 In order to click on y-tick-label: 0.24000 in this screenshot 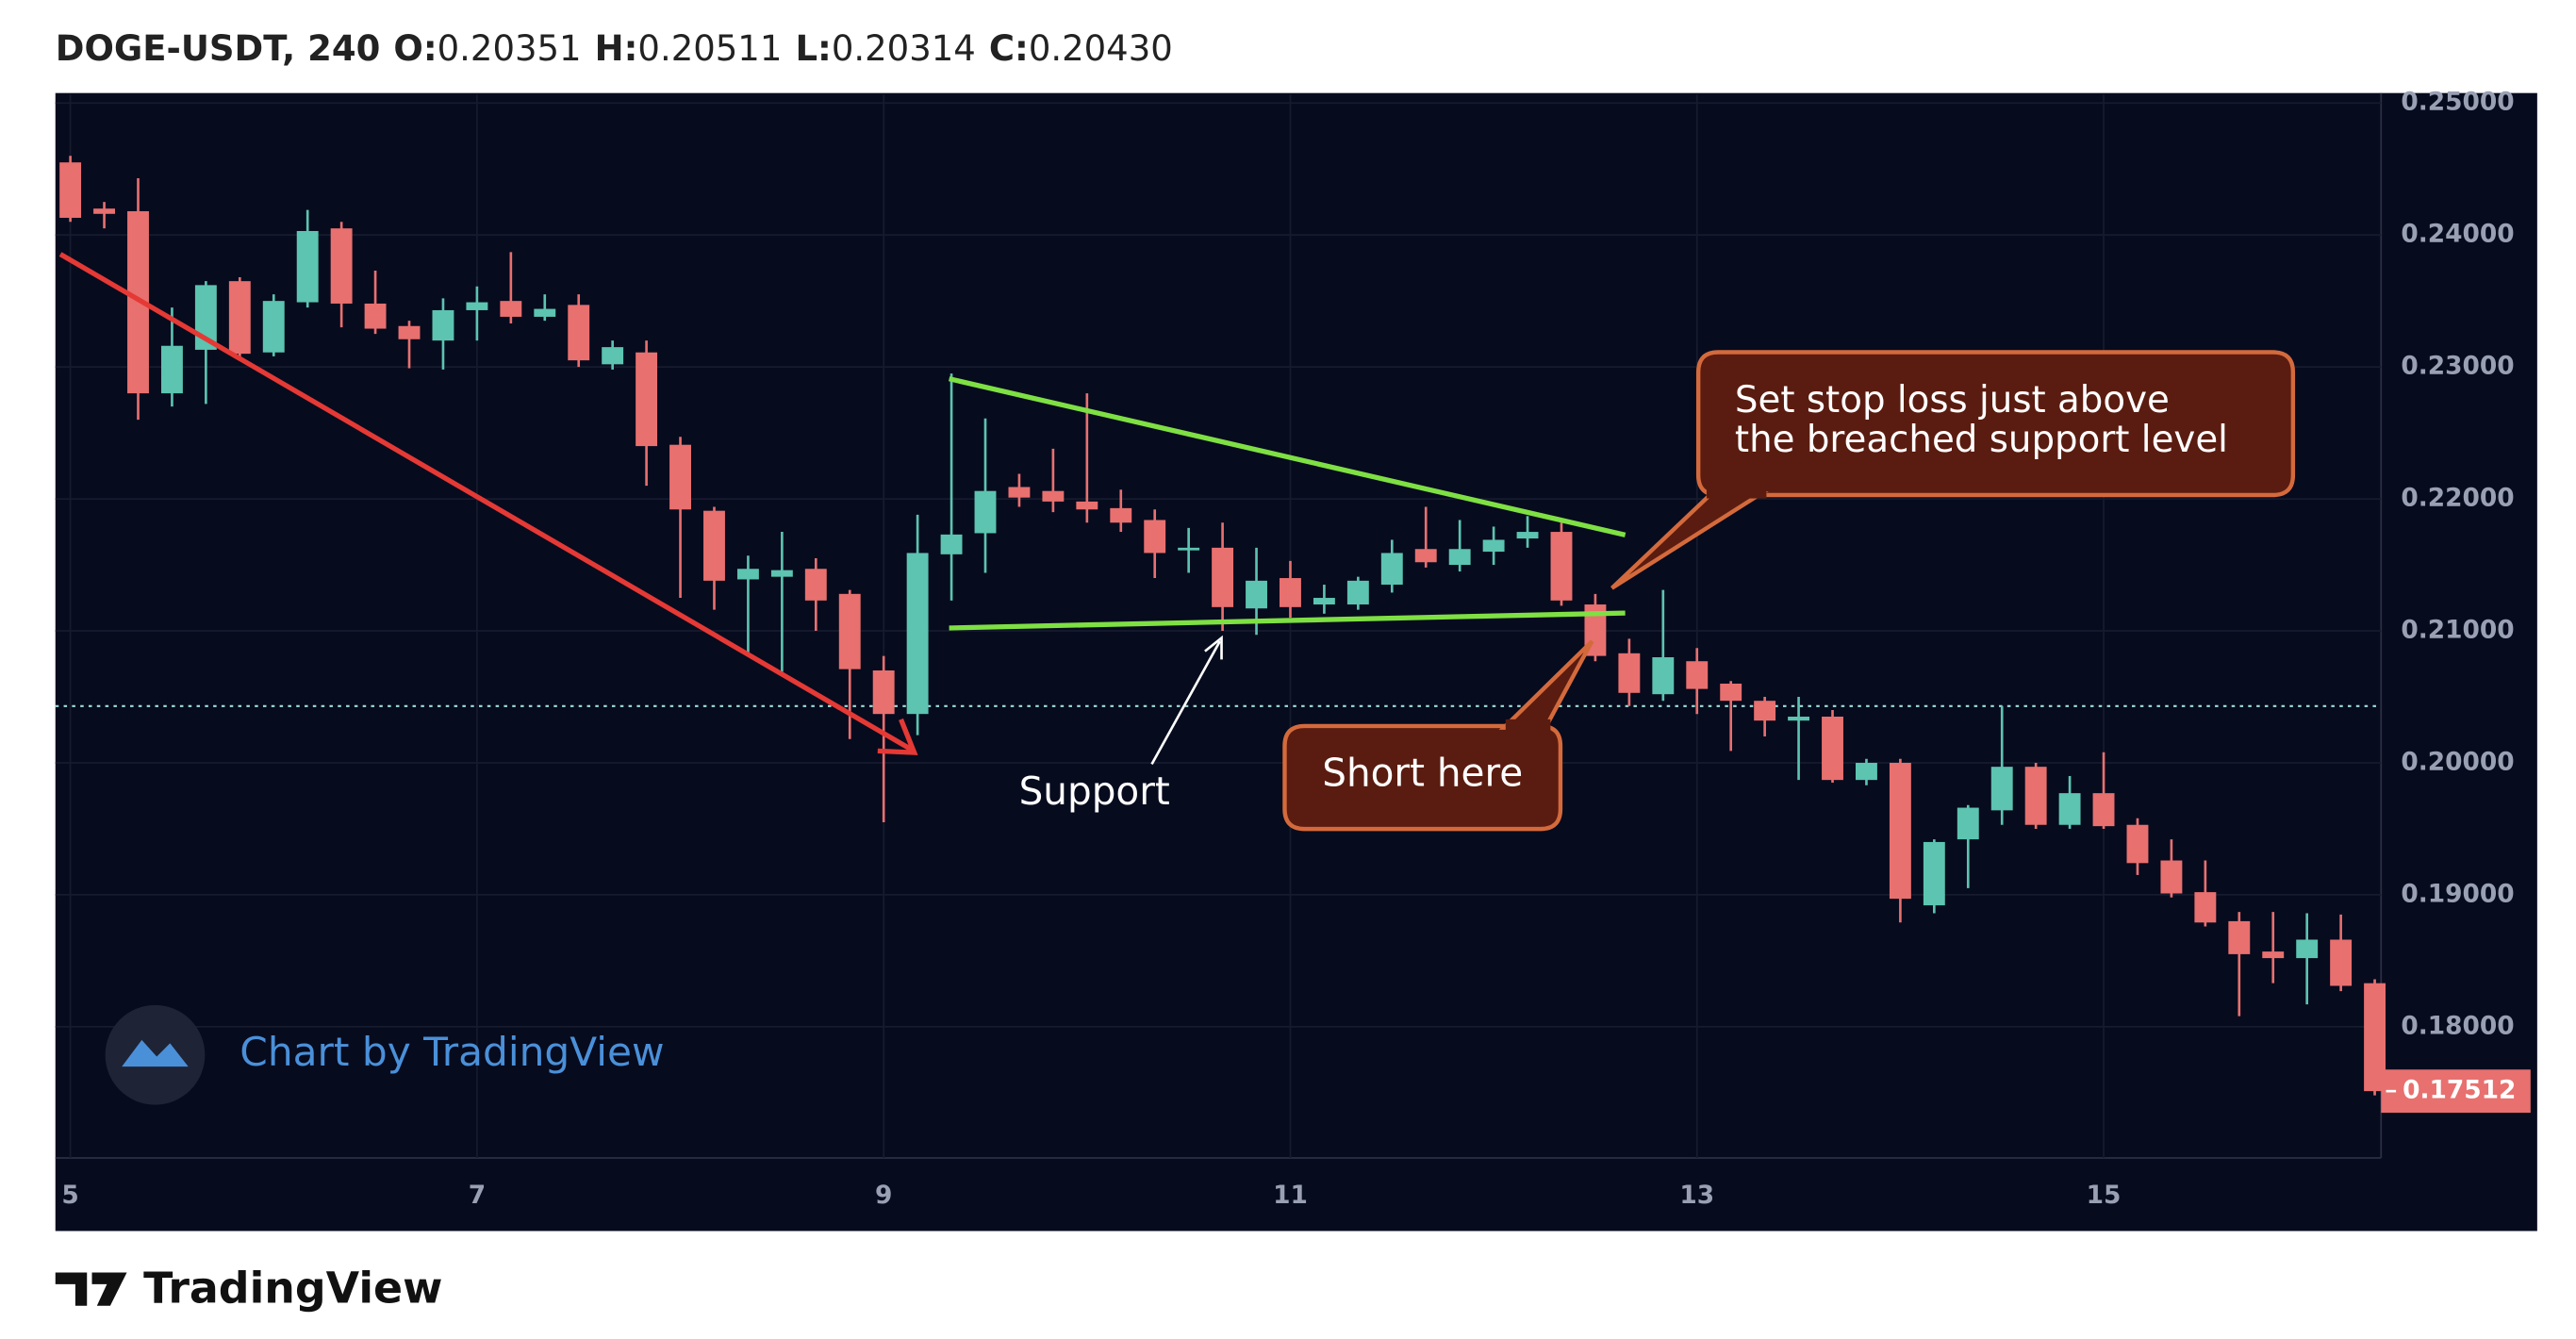, I will do `click(2457, 234)`.